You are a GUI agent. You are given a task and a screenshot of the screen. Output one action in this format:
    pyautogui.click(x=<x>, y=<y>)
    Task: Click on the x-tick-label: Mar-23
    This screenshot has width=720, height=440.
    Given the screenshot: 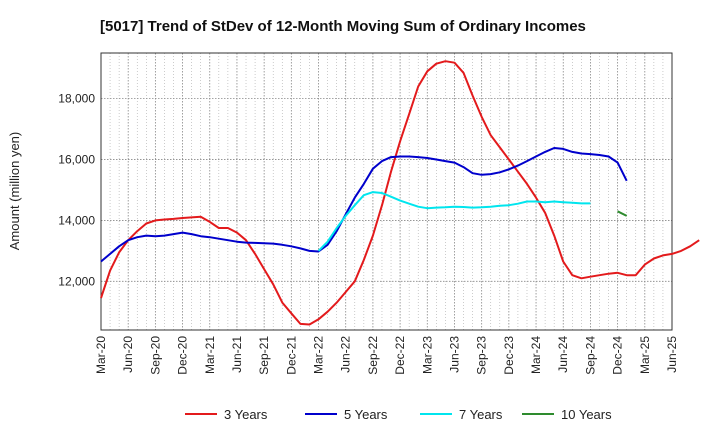 What is the action you would take?
    pyautogui.click(x=427, y=355)
    